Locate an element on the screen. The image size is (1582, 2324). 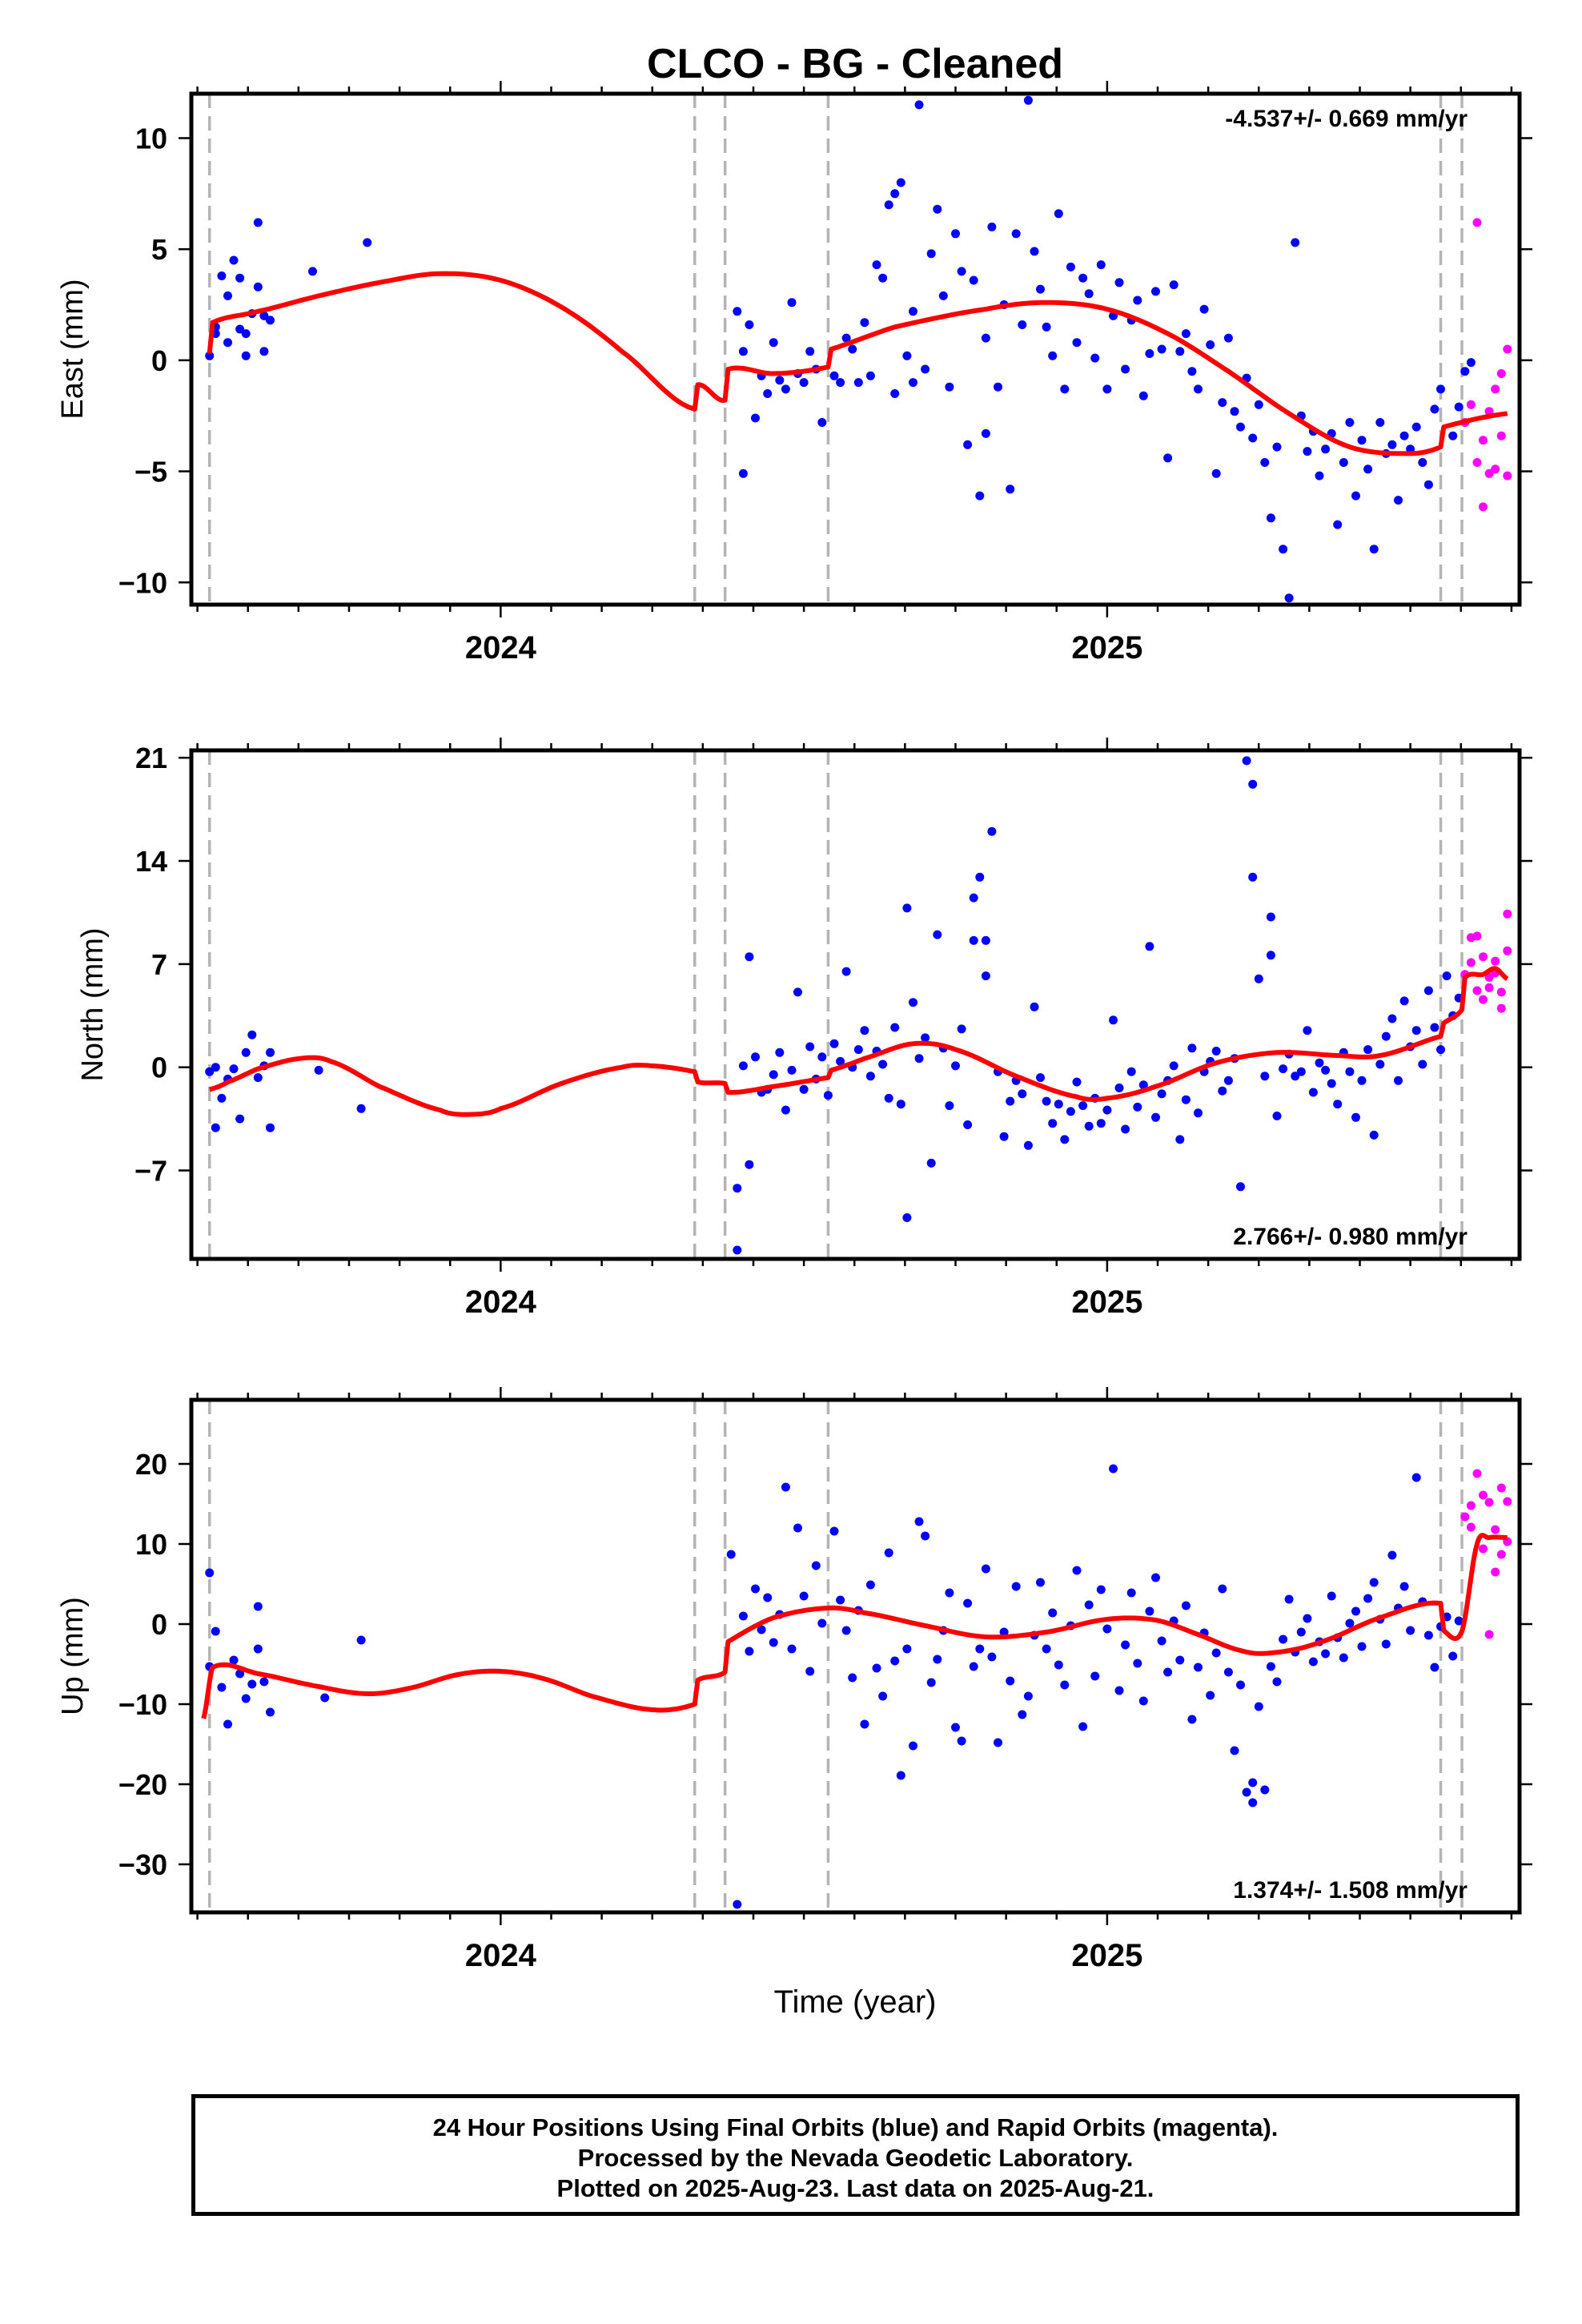
y-tick-label: −30 is located at coordinates (142, 1864).